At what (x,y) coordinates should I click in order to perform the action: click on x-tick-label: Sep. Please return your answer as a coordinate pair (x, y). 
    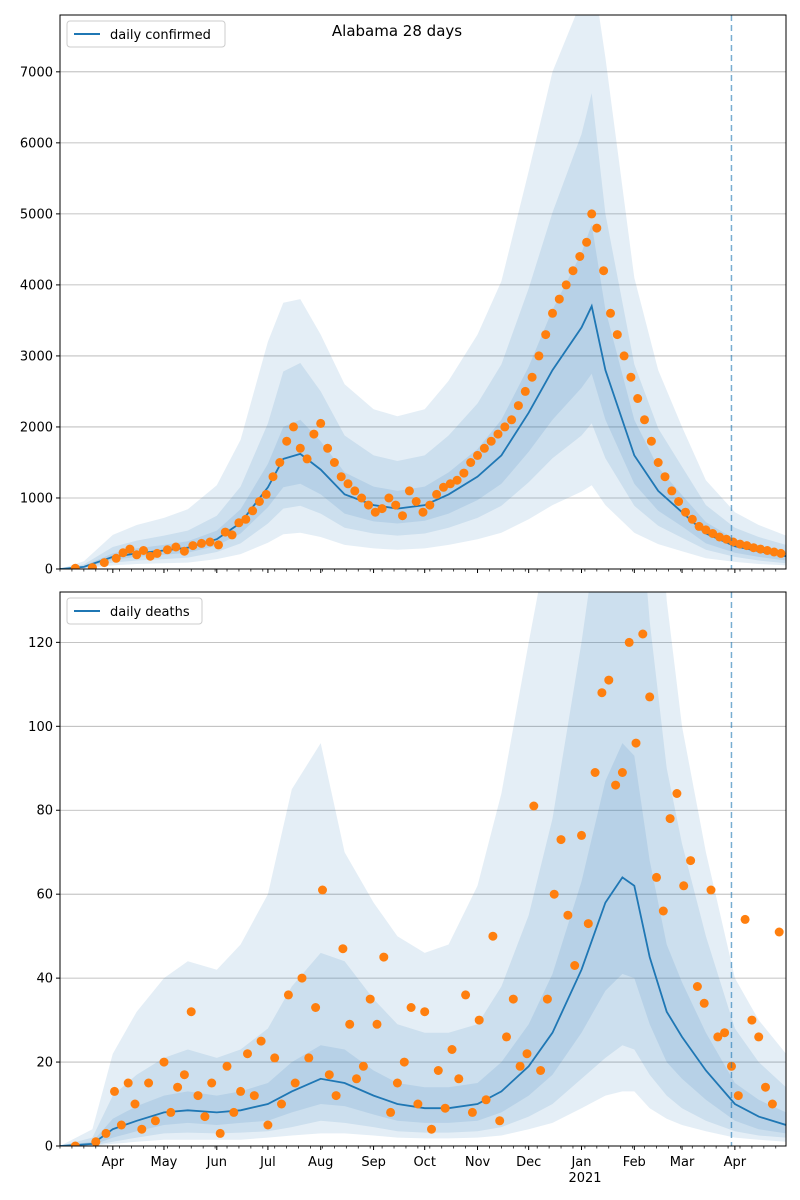
    Looking at the image, I should click on (373, 1162).